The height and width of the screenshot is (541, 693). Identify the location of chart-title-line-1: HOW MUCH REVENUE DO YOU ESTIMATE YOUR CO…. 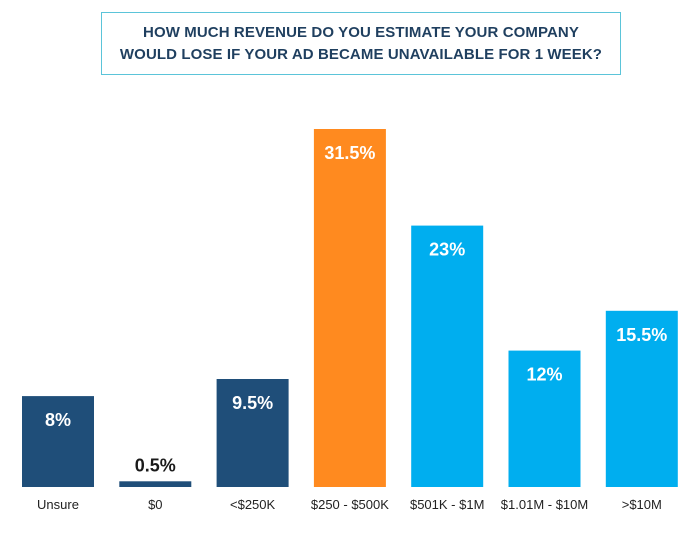
(361, 32).